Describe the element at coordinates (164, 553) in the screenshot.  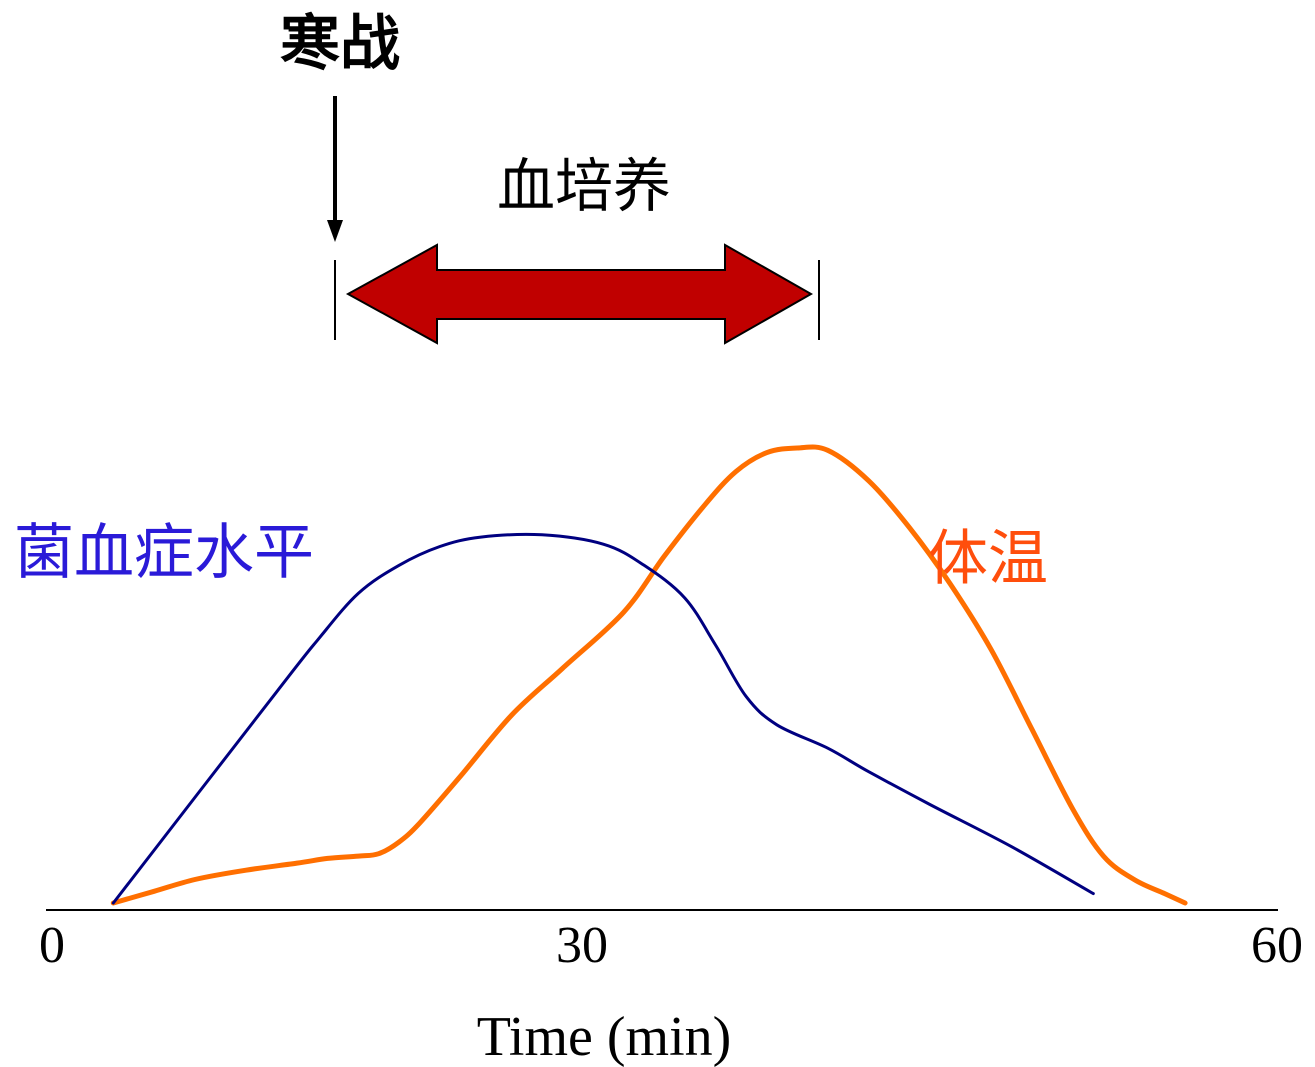
I see `series-label-bacteremia: 菌血症水平` at that location.